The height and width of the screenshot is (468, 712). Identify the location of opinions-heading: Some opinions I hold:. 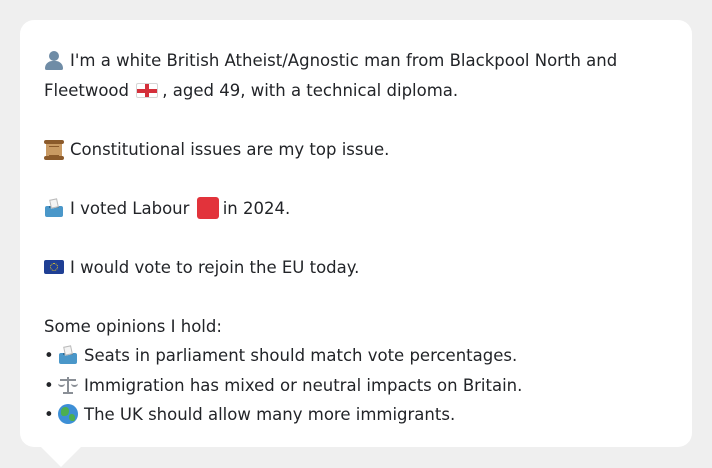
(133, 326).